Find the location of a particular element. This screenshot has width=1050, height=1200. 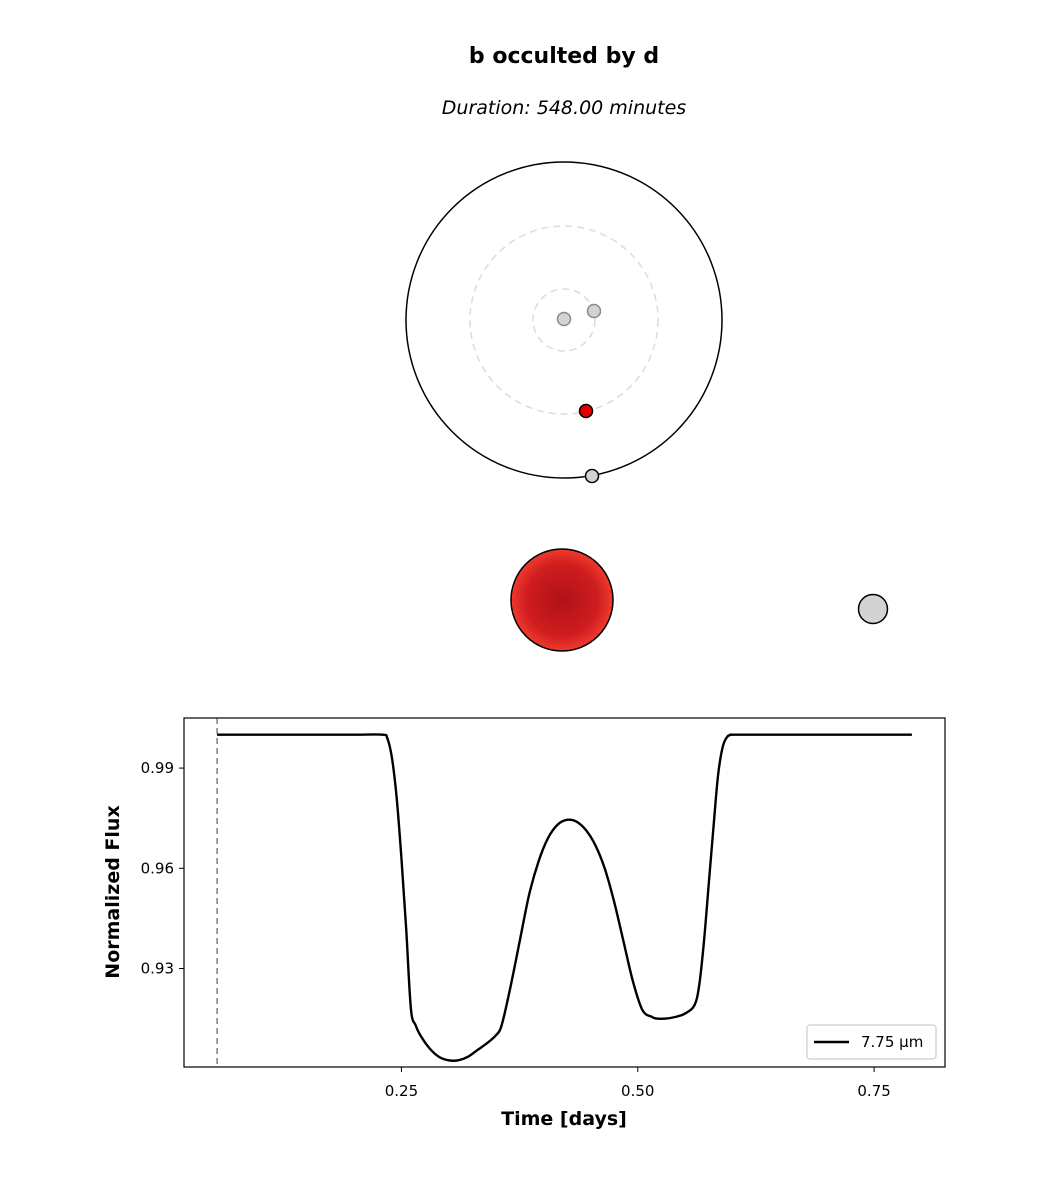

orbit-view is located at coordinates (564, 322).